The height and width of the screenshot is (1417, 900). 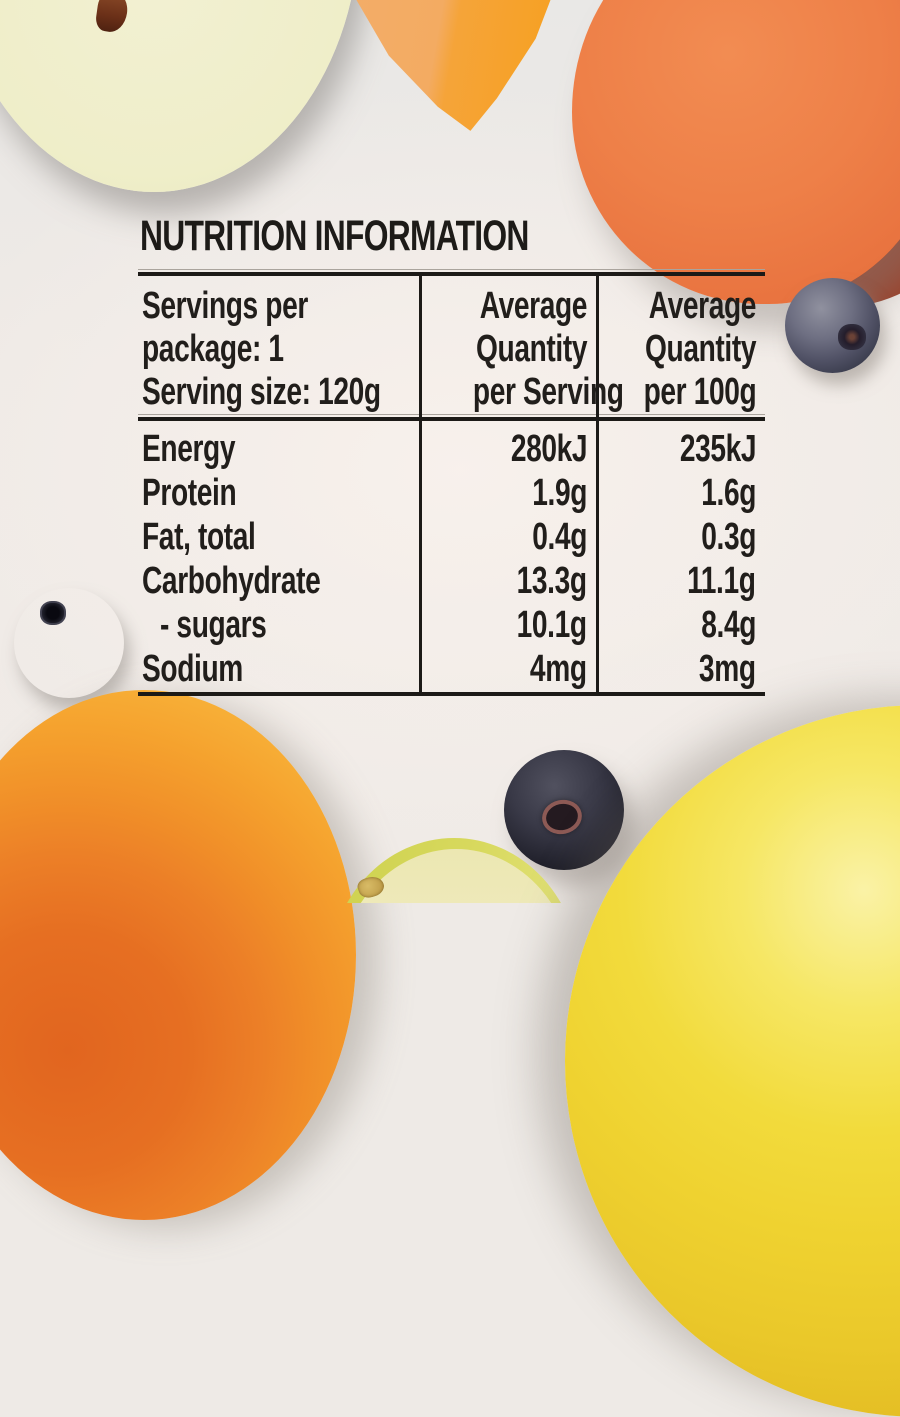 What do you see at coordinates (728, 625) in the screenshot?
I see `value-per-100g: 8.4g` at bounding box center [728, 625].